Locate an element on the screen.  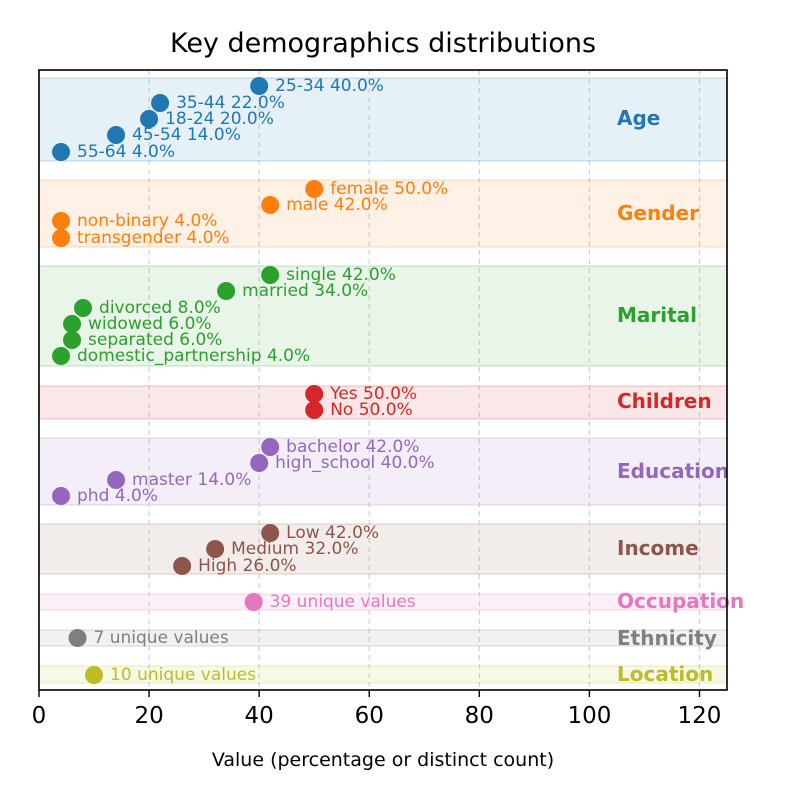
band-education is located at coordinates (383, 471).